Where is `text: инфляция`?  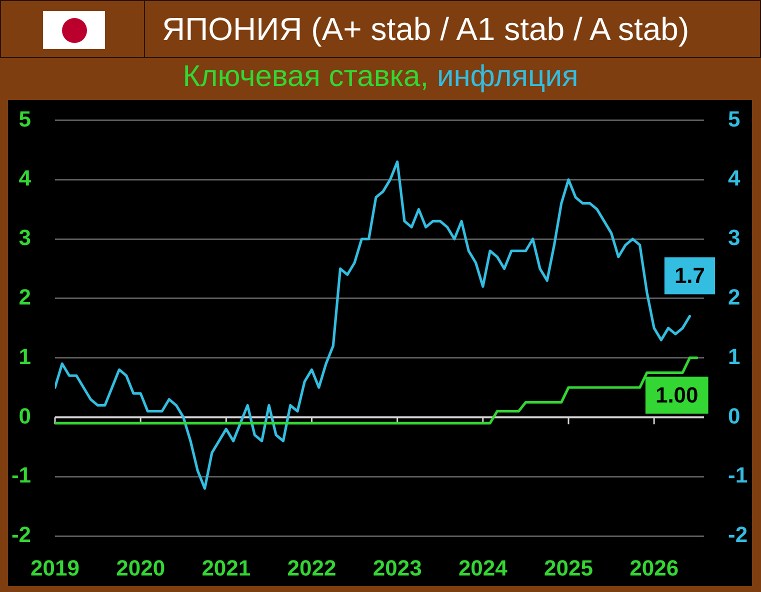 text: инфляция is located at coordinates (507, 76).